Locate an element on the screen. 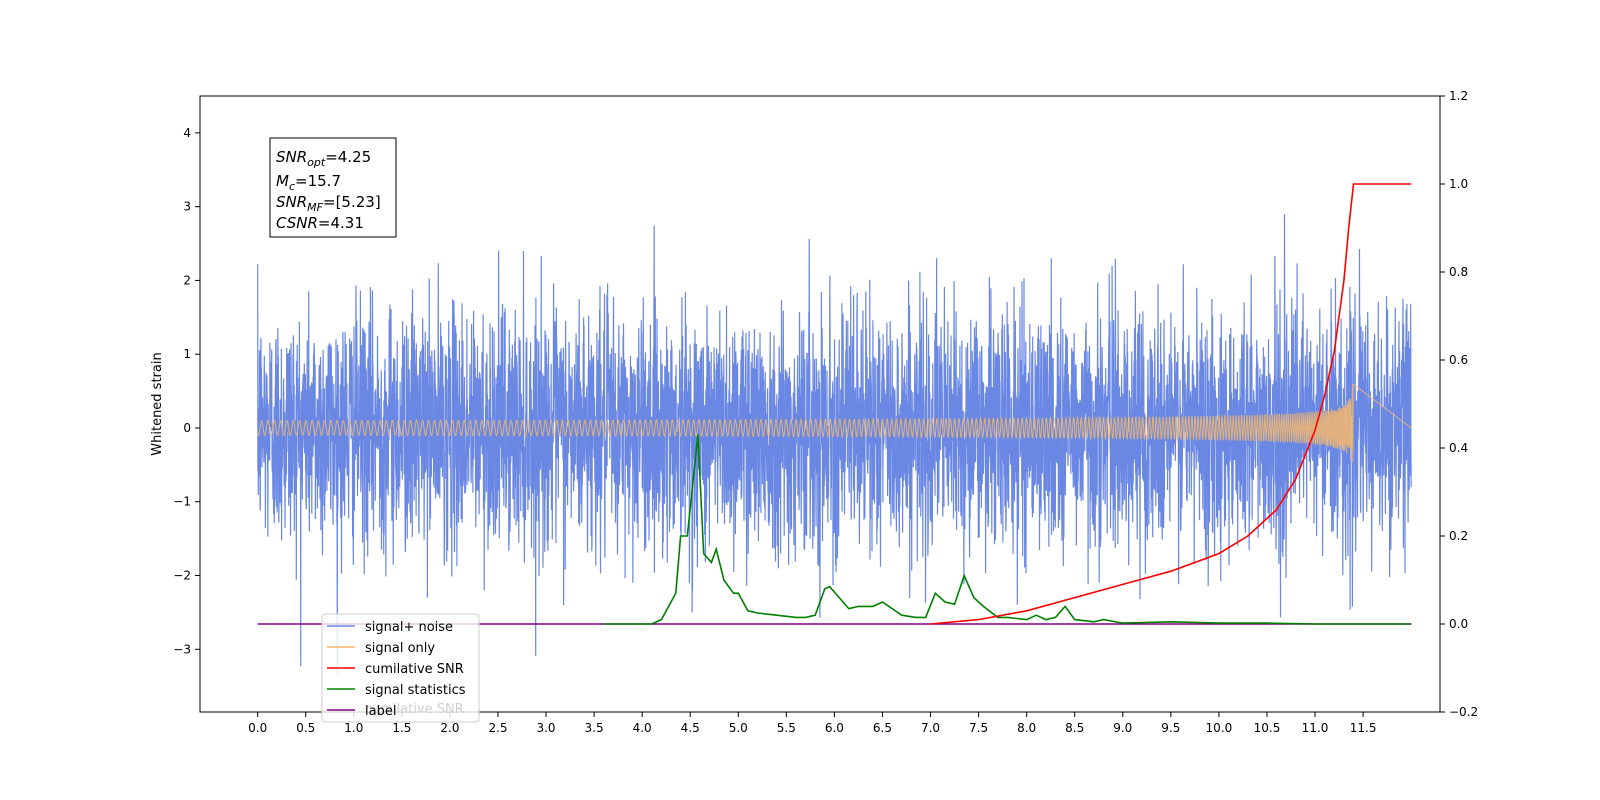 Image resolution: width=1600 pixels, height=800 pixels. signal-only-series is located at coordinates (834, 423).